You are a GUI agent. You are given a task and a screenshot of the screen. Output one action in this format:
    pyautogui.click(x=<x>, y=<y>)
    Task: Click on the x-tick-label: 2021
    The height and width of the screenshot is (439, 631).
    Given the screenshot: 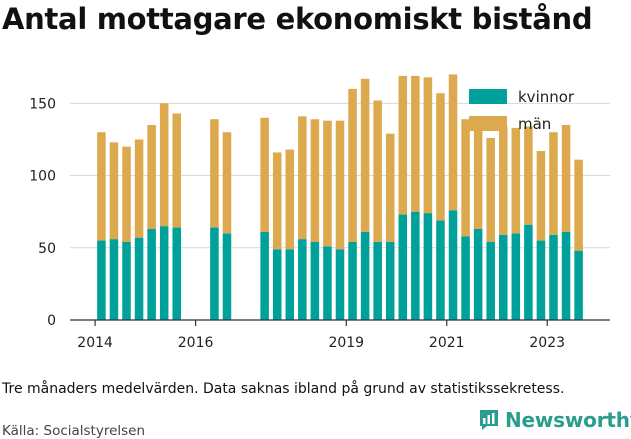 What is the action you would take?
    pyautogui.click(x=447, y=343)
    